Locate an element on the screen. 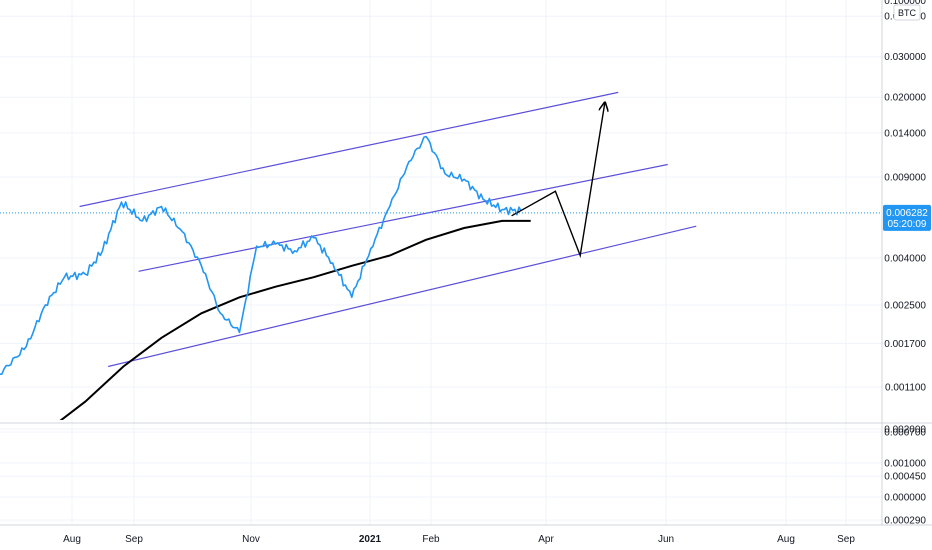 The image size is (932, 550). price-tick-label: 0.000700 is located at coordinates (905, 433).